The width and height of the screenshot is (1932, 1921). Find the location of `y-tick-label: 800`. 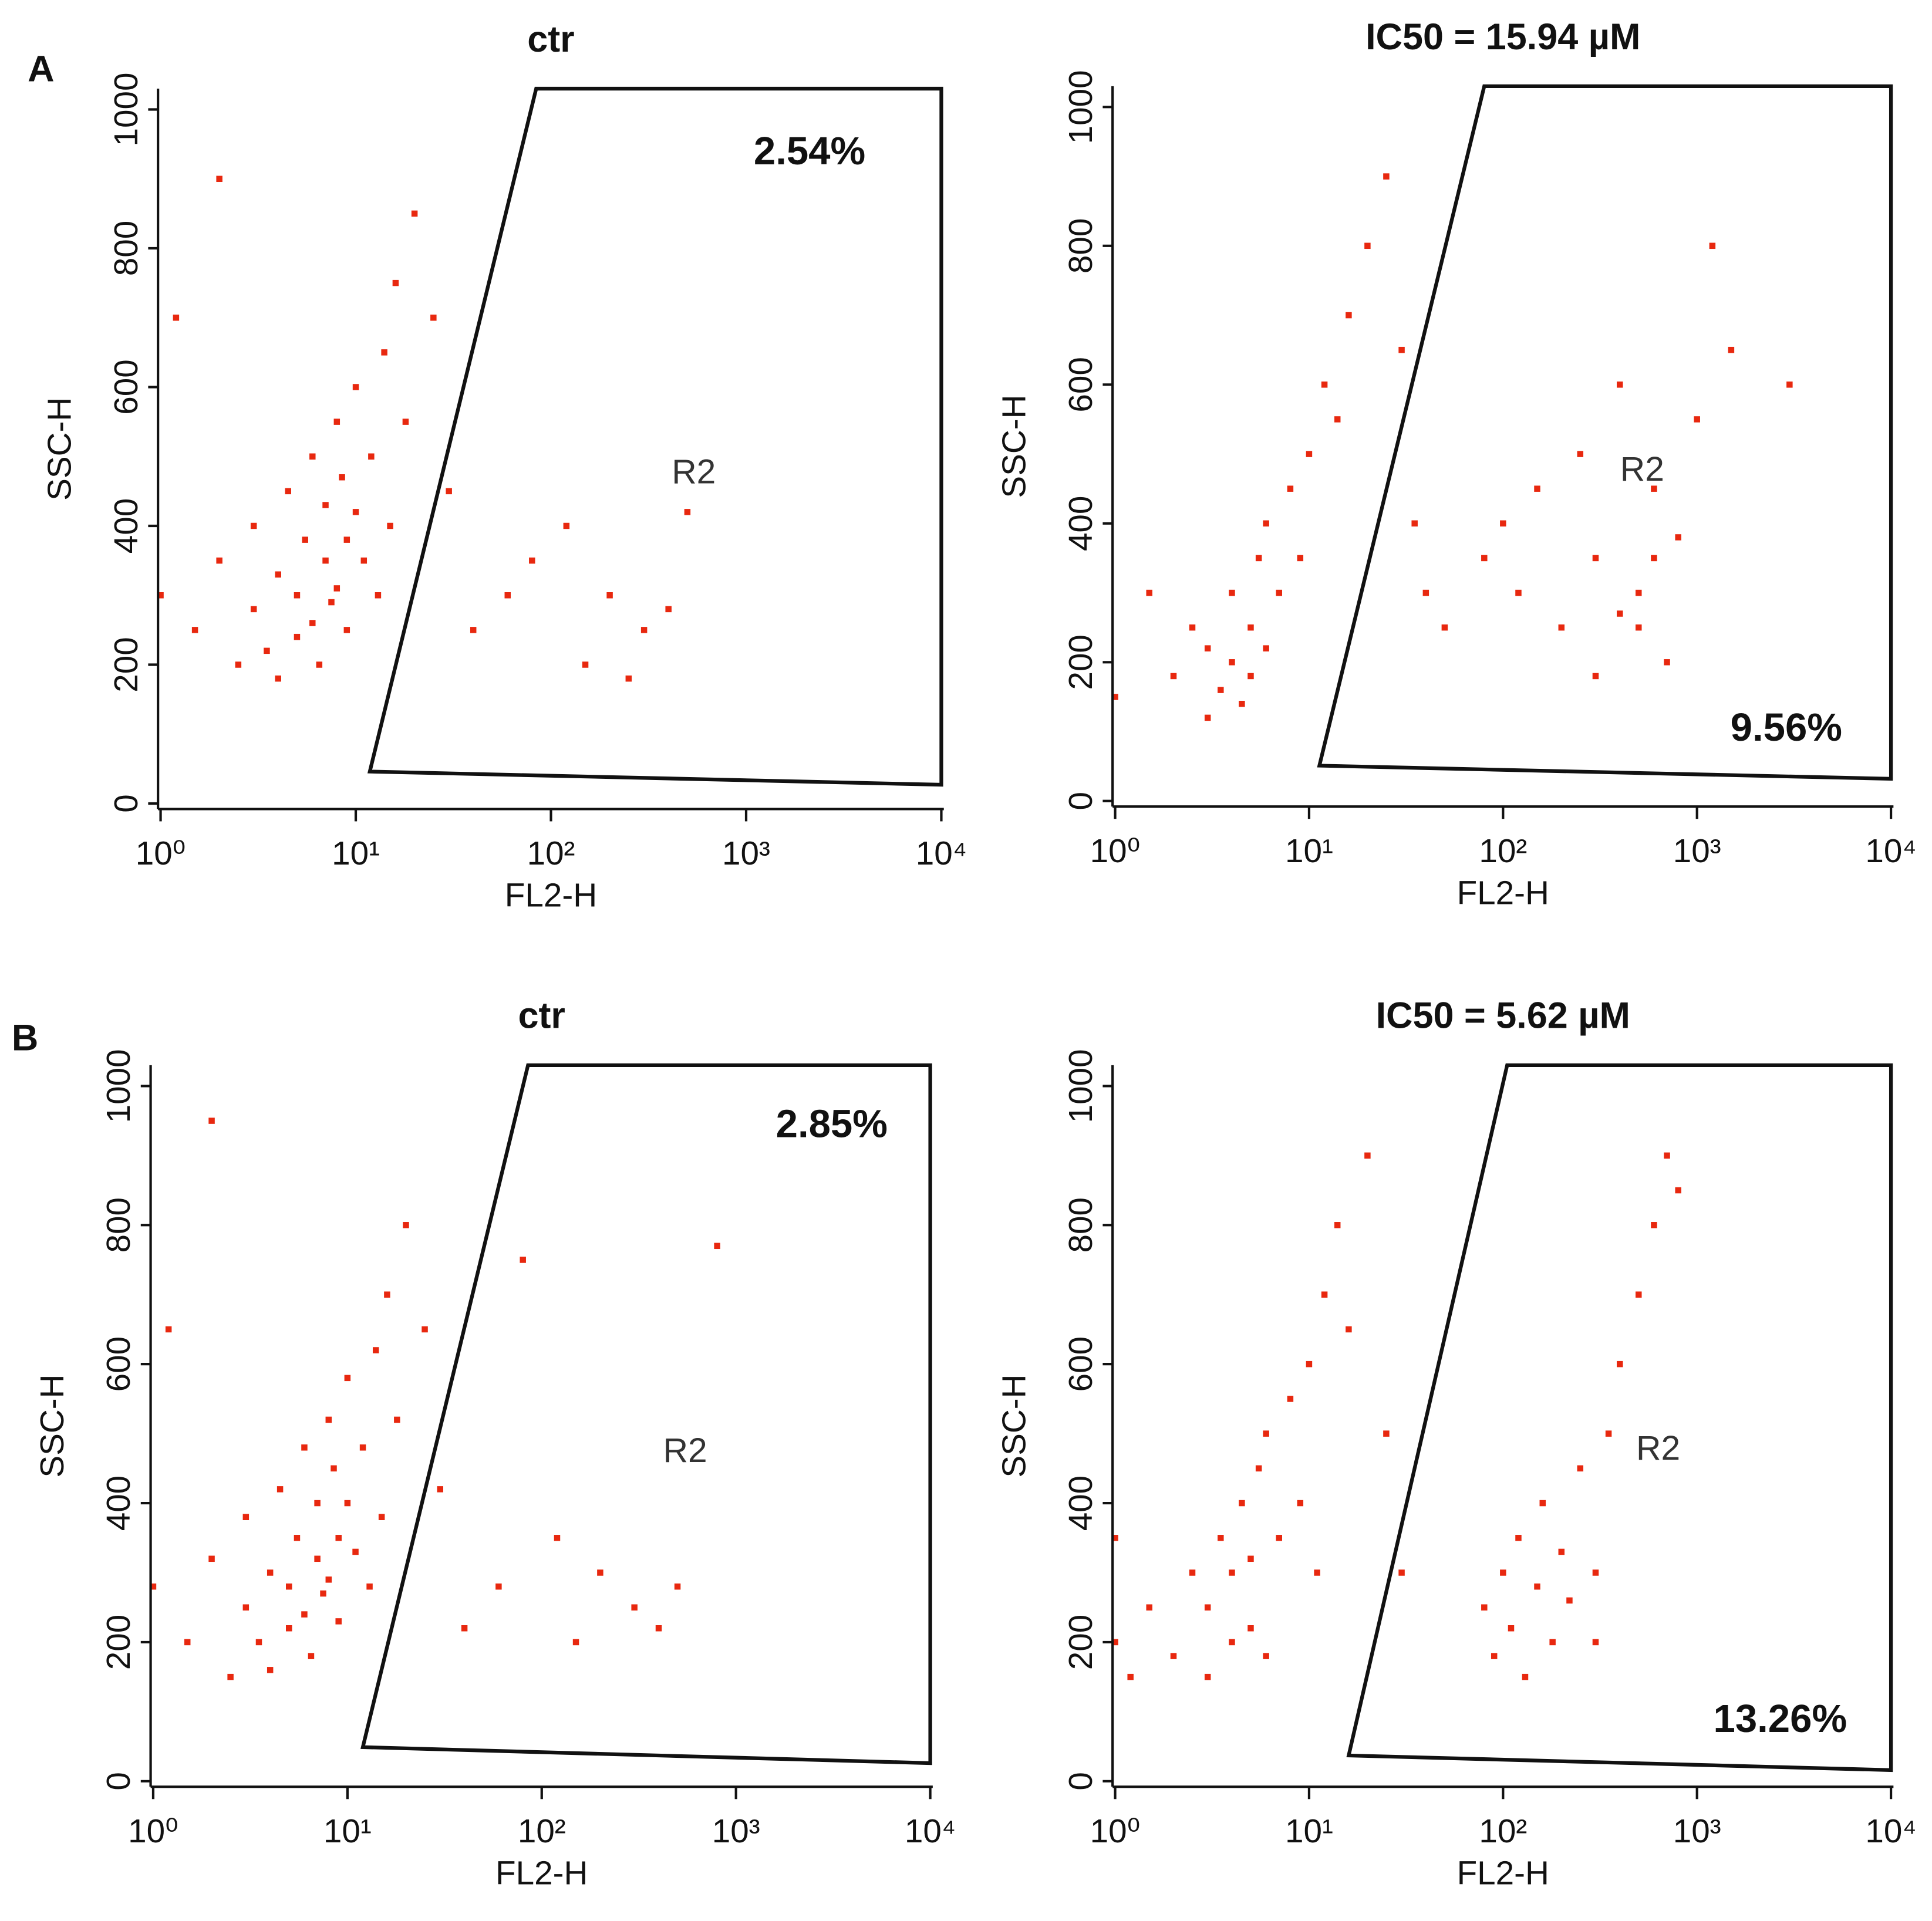

y-tick-label: 800 is located at coordinates (1081, 246).